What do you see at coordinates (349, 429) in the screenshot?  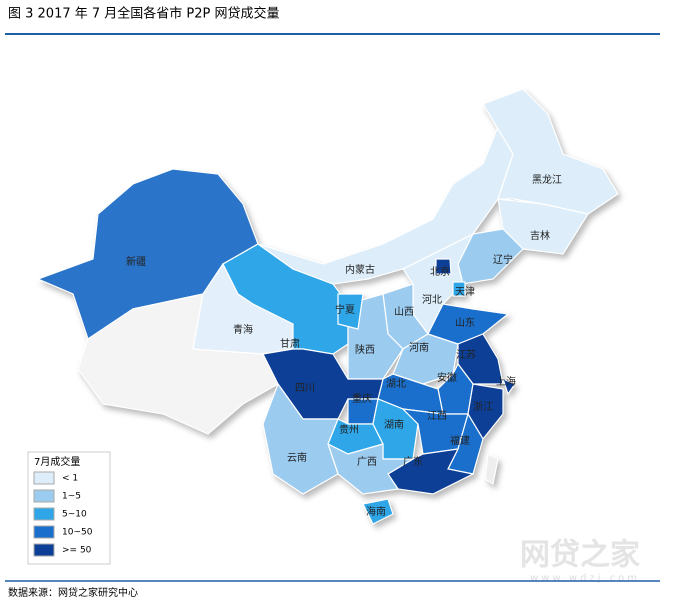 I see `province-label: 贵州` at bounding box center [349, 429].